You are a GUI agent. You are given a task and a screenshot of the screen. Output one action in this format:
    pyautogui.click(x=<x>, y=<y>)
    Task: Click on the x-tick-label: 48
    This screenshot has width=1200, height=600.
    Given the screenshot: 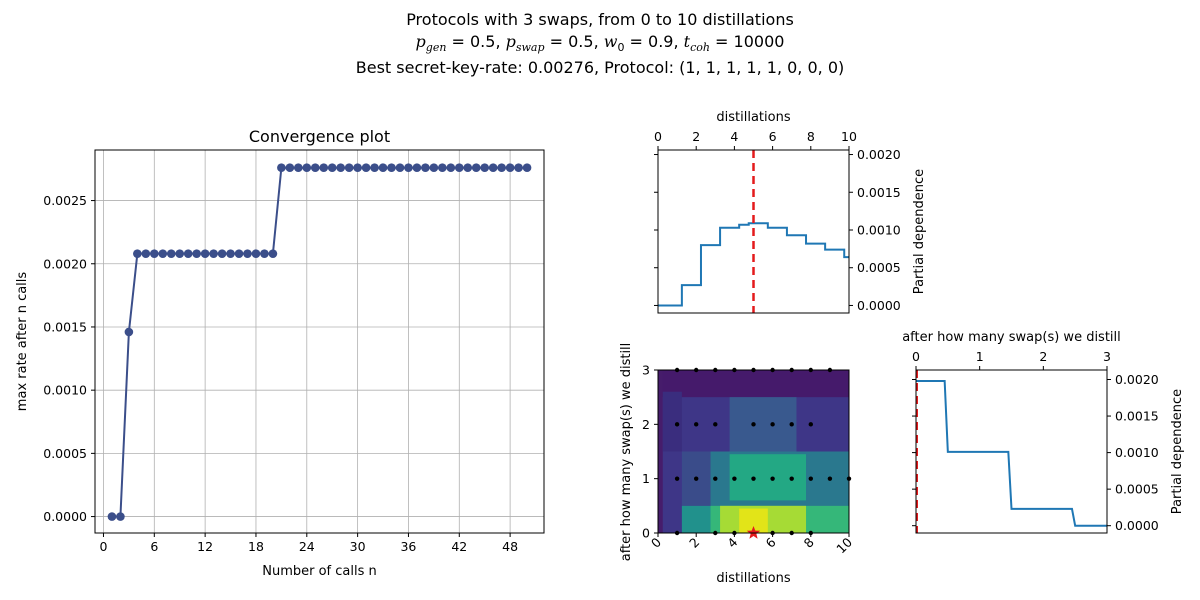 What is the action you would take?
    pyautogui.click(x=510, y=546)
    